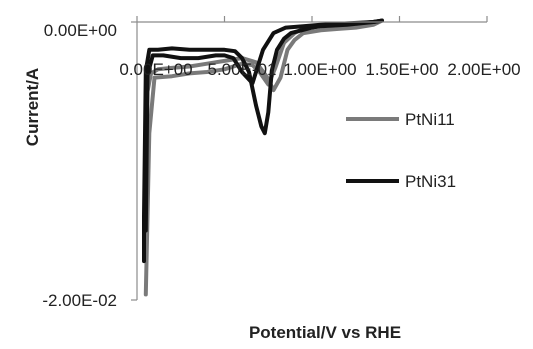  Describe the element at coordinates (430, 181) in the screenshot. I see `legend-label-ptni31: PtNi31` at that location.